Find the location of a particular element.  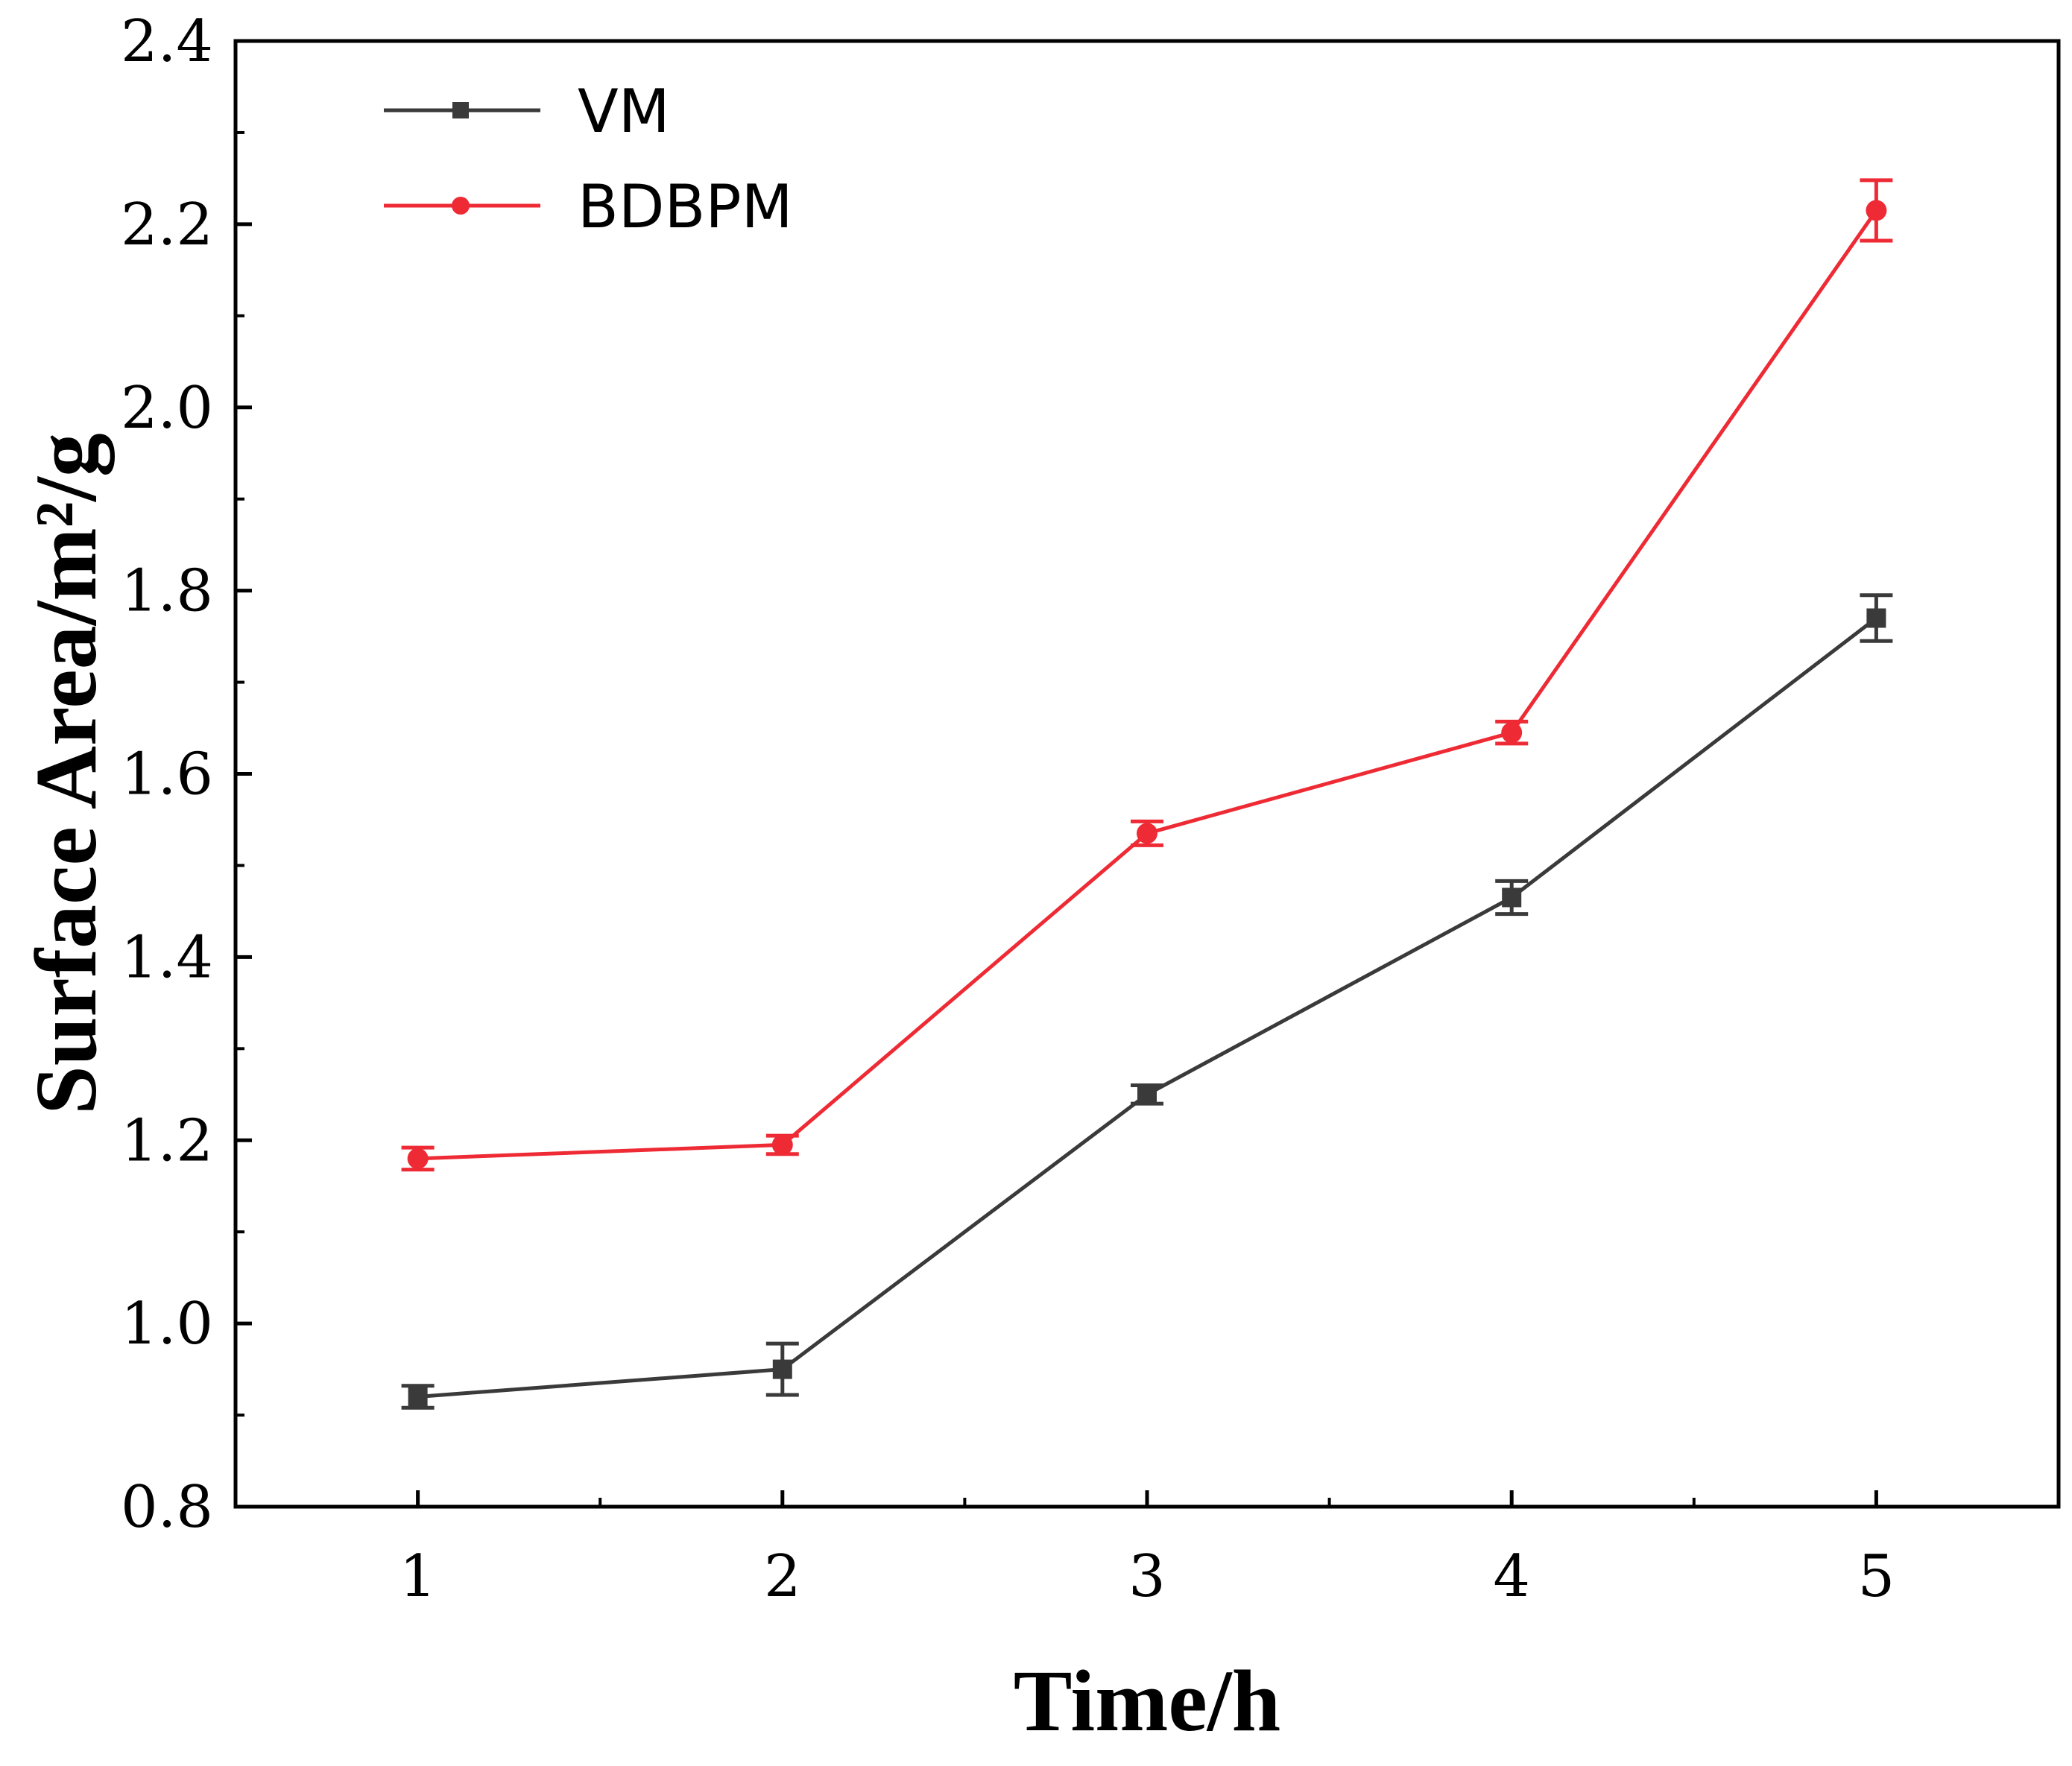

y-tick-label: 2.2 is located at coordinates (167, 225).